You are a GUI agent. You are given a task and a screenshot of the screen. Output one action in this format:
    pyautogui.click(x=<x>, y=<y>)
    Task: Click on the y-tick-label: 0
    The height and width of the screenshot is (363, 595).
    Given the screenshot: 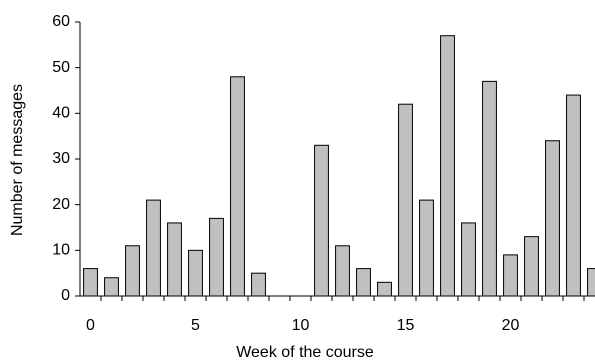 What is the action you would take?
    pyautogui.click(x=65, y=295)
    